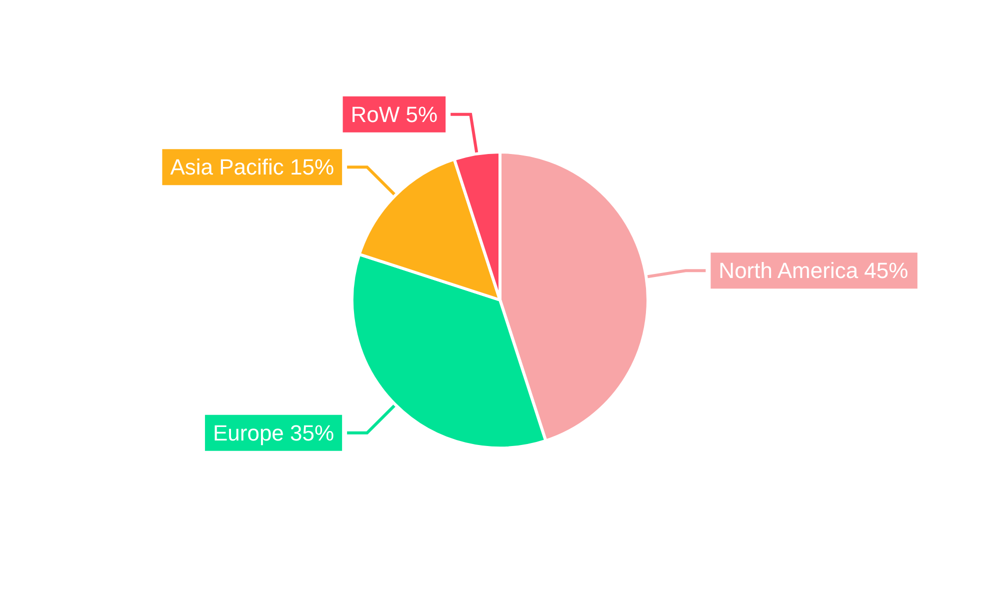 This screenshot has height=600, width=1000. What do you see at coordinates (394, 114) in the screenshot?
I see `slice-label: RoW 5%` at bounding box center [394, 114].